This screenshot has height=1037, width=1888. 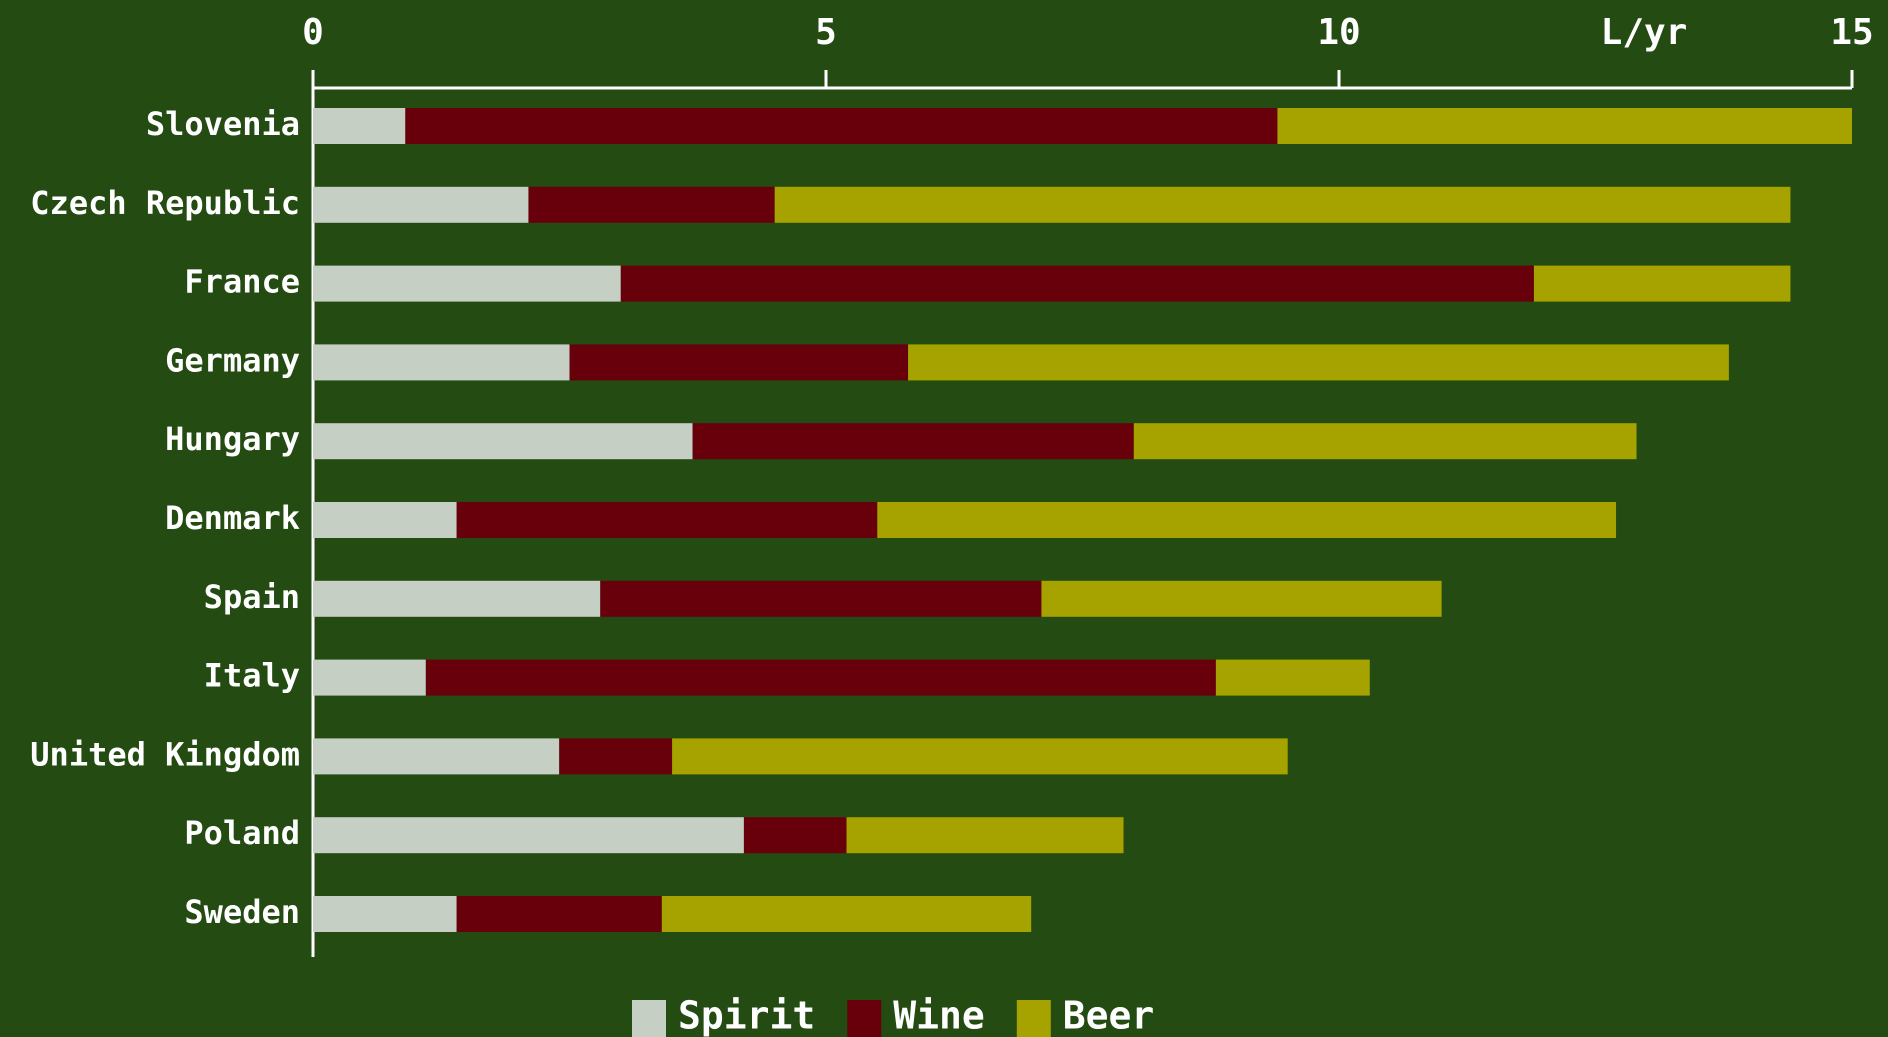 What do you see at coordinates (1851, 32) in the screenshot?
I see `x-tick-label: 15` at bounding box center [1851, 32].